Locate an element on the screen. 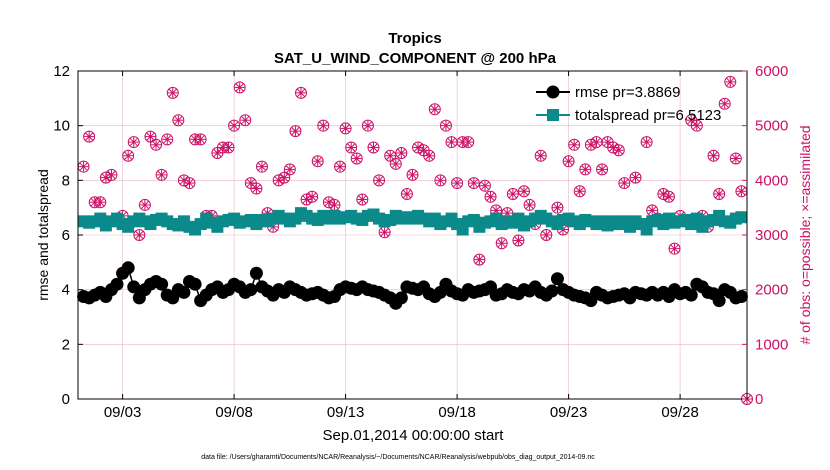 Image resolution: width=830 pixels, height=470 pixels. y2-tick-label: 5000 is located at coordinates (771, 126).